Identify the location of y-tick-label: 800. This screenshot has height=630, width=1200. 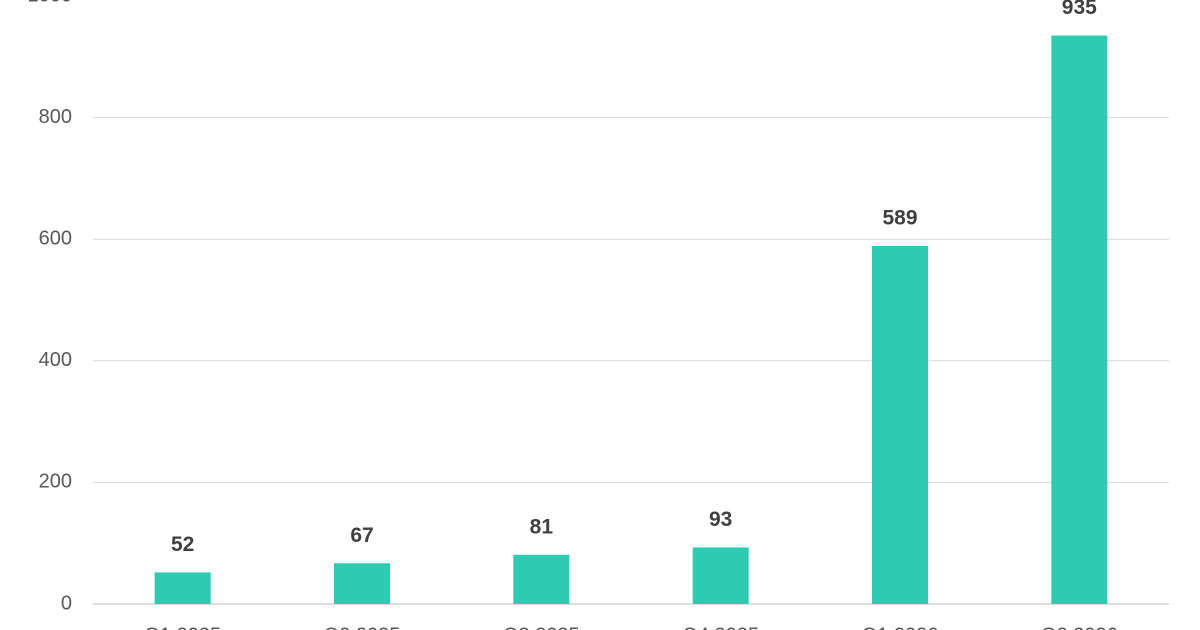
(55, 117).